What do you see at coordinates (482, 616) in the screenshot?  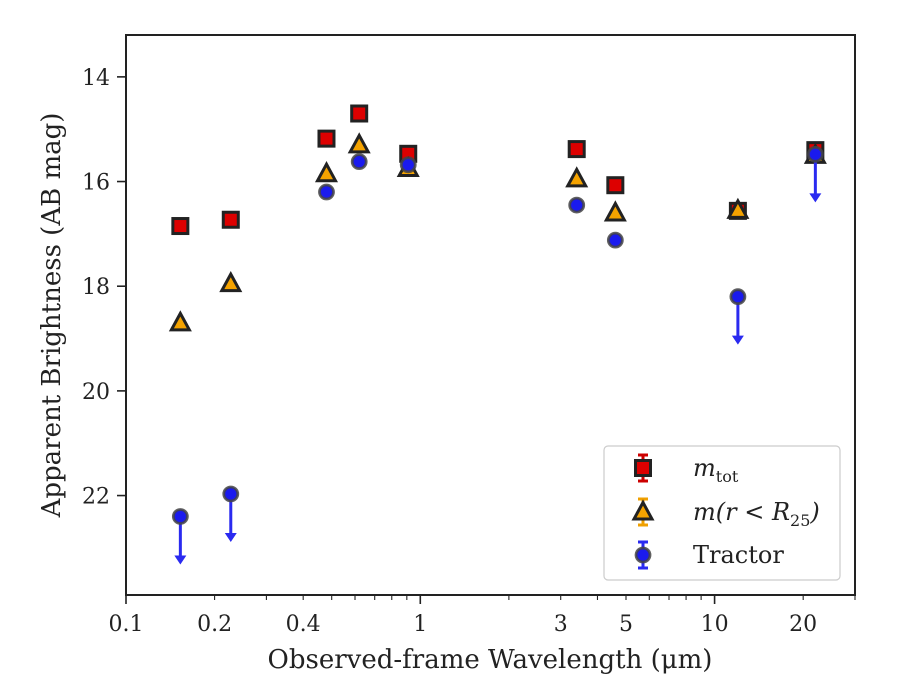 I see `x-axis: 0.1 0.2 0.4 1 3 5 10 20` at bounding box center [482, 616].